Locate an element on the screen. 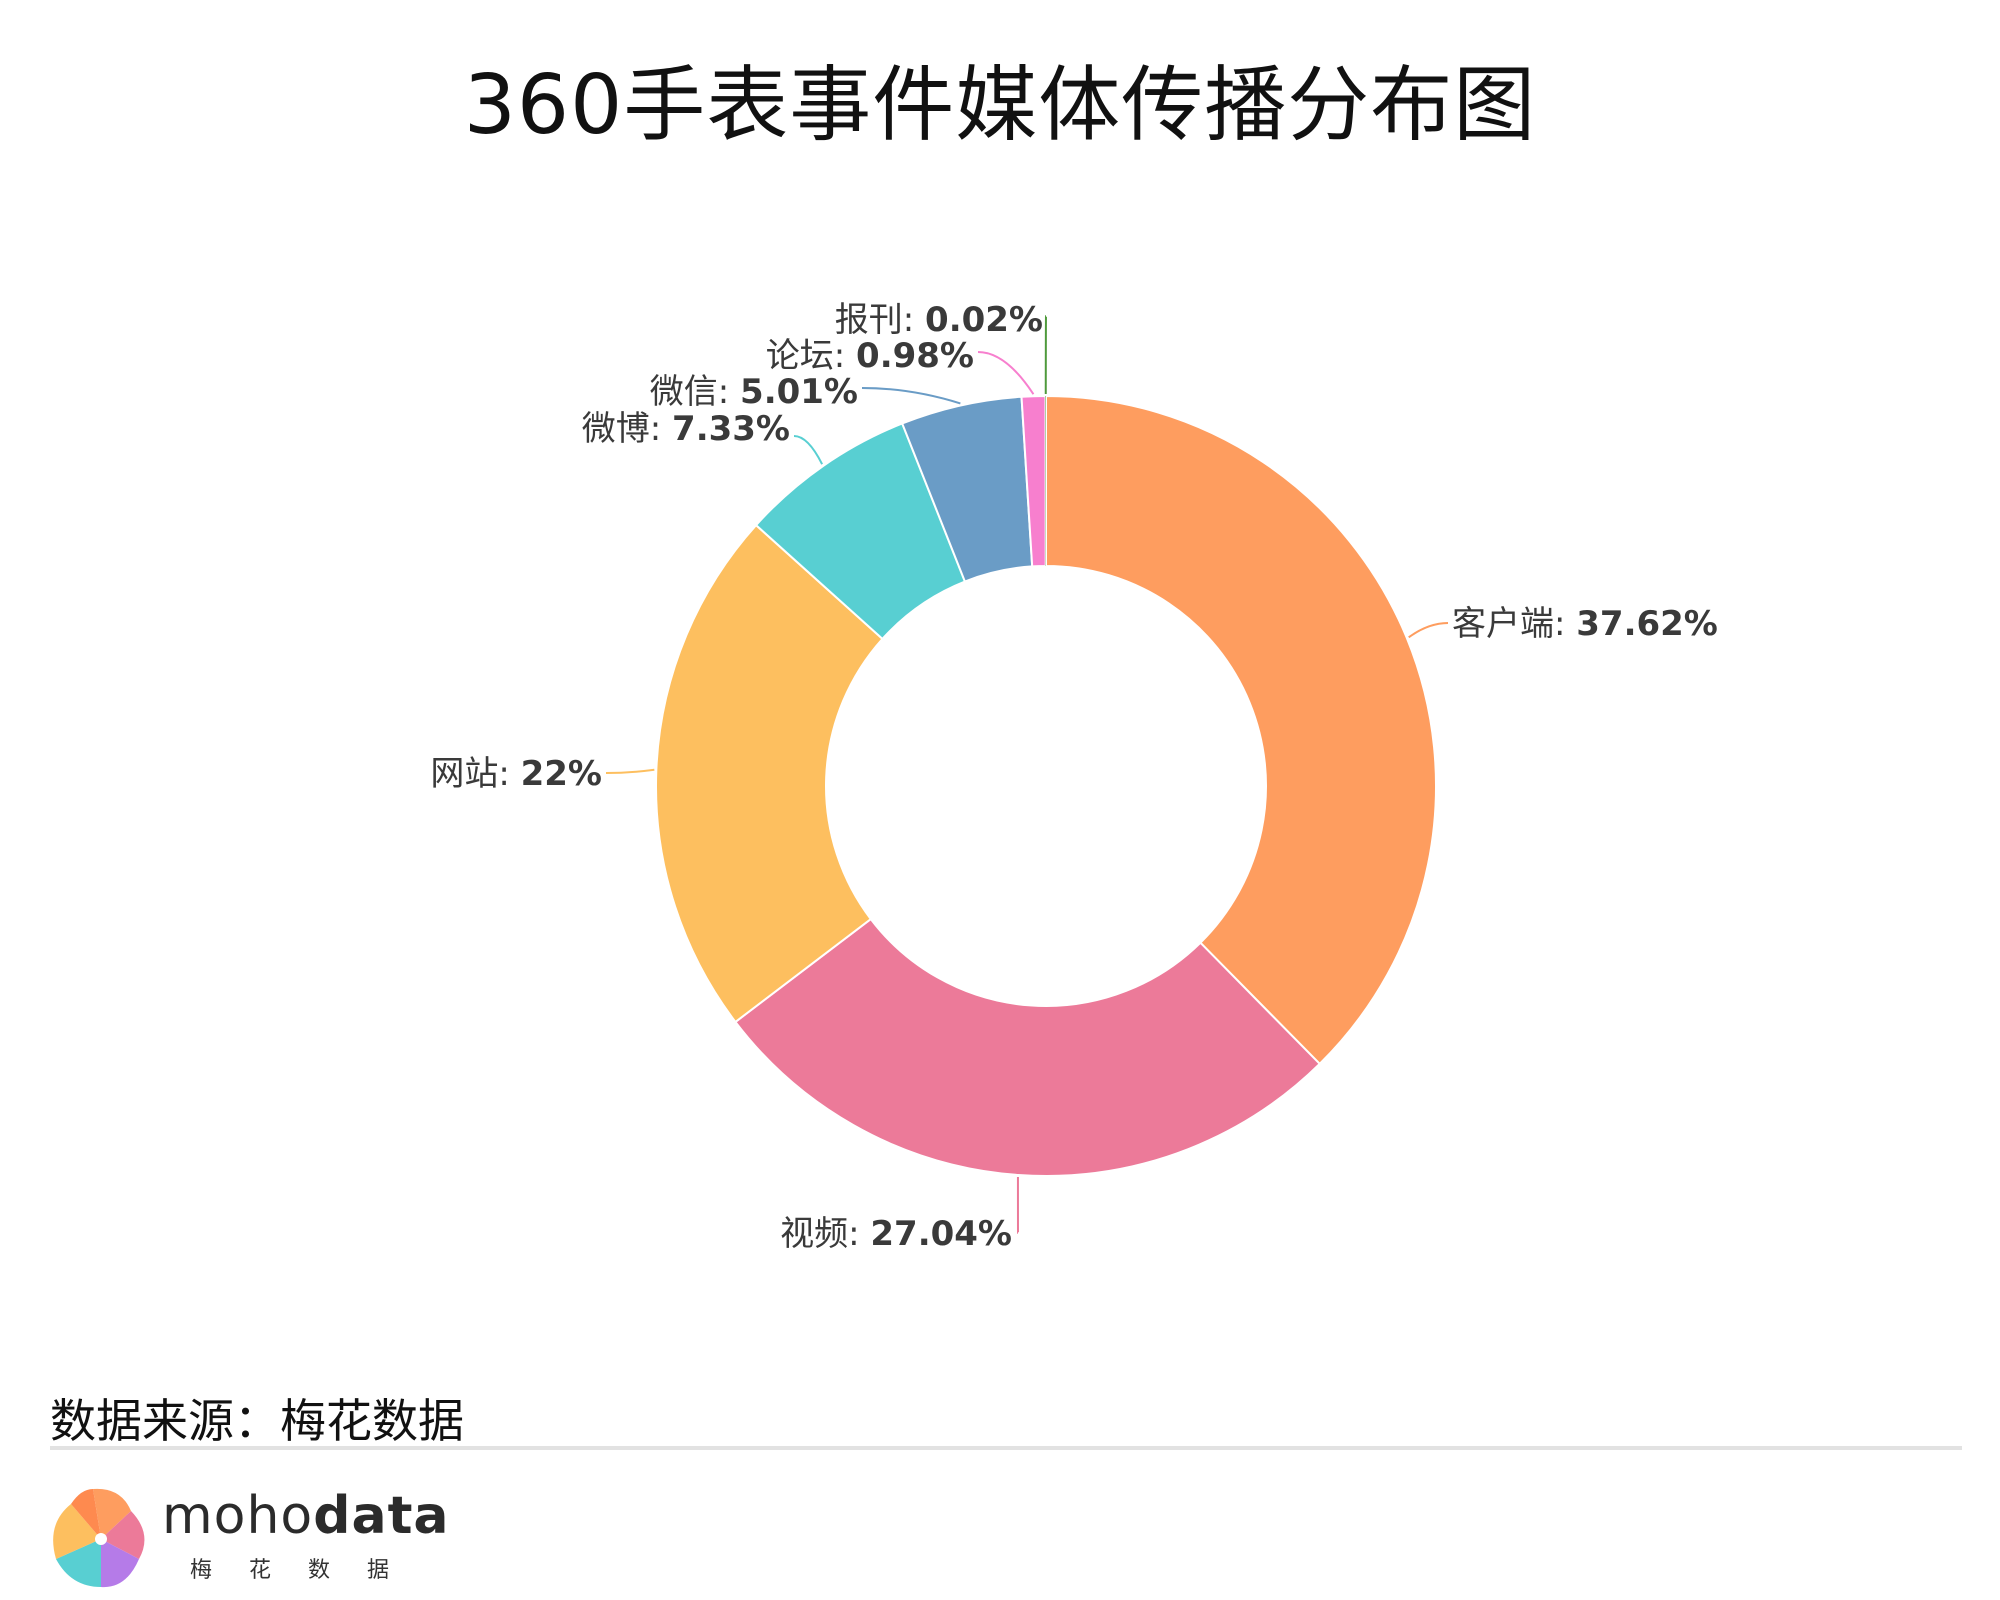  slice-网站 is located at coordinates (769, 773).